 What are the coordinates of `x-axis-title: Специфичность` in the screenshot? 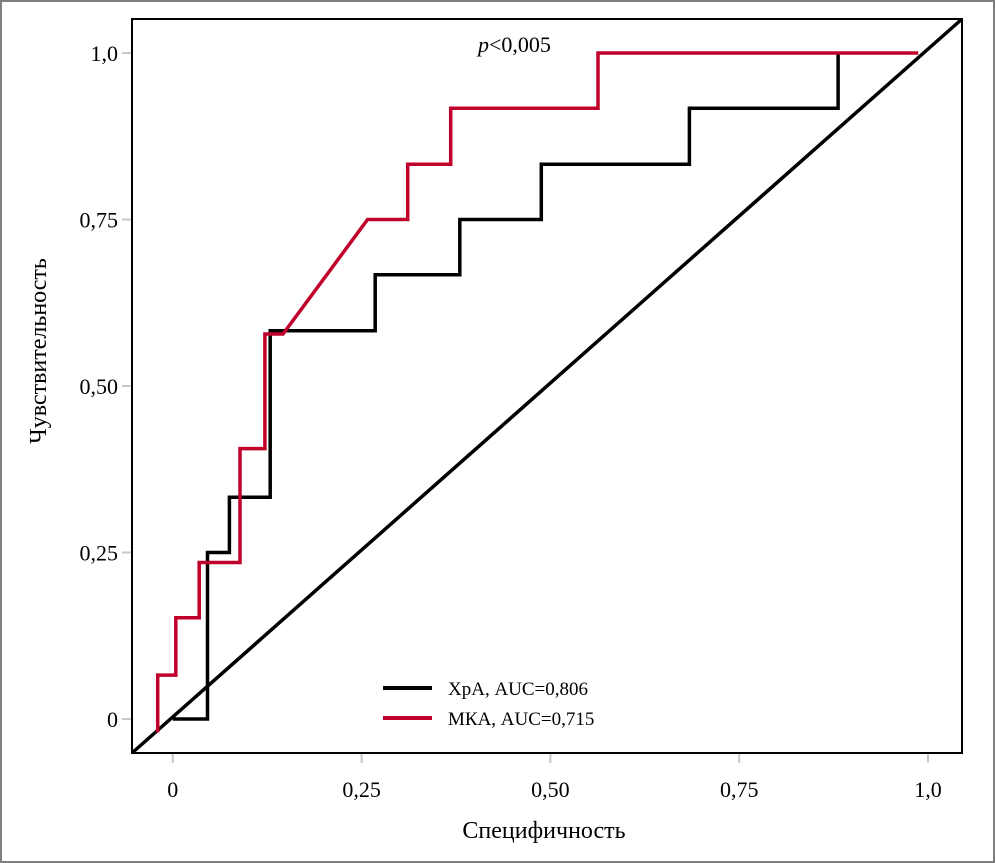 It's located at (543, 831).